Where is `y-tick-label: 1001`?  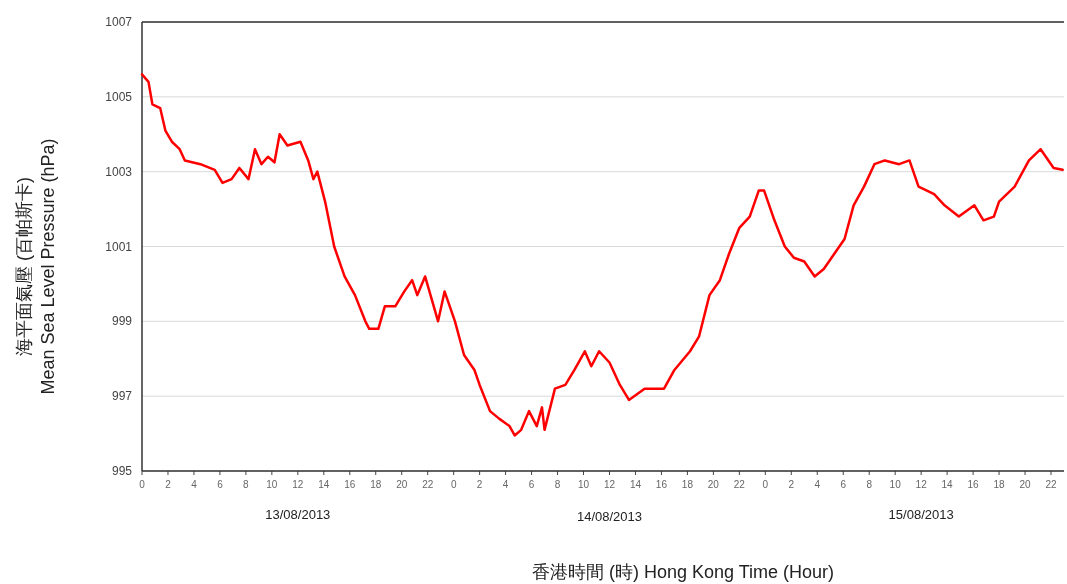
y-tick-label: 1001 is located at coordinates (119, 246).